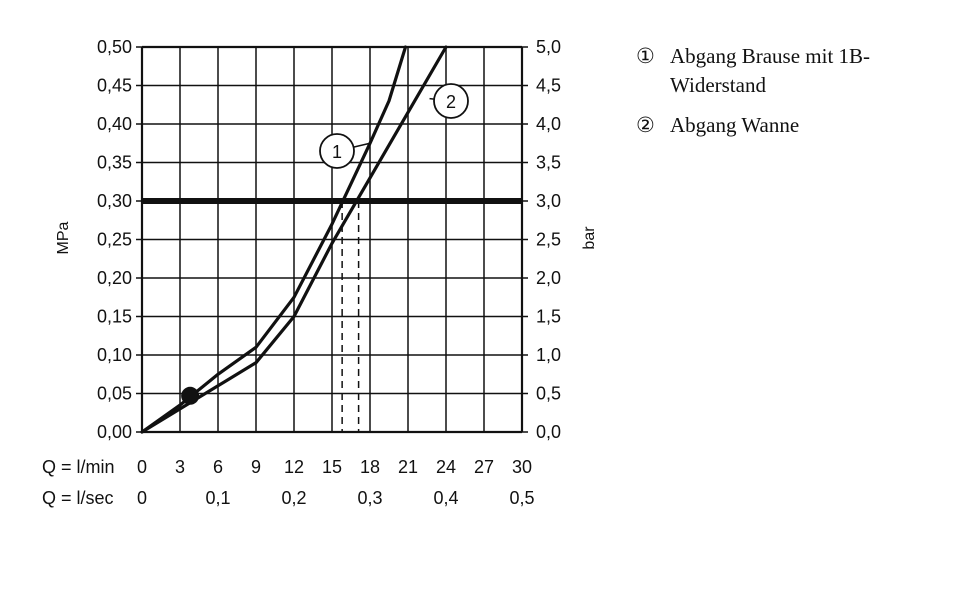 This screenshot has width=960, height=612. Describe the element at coordinates (114, 278) in the screenshot. I see `y-left-tick-label: 0,20` at that location.